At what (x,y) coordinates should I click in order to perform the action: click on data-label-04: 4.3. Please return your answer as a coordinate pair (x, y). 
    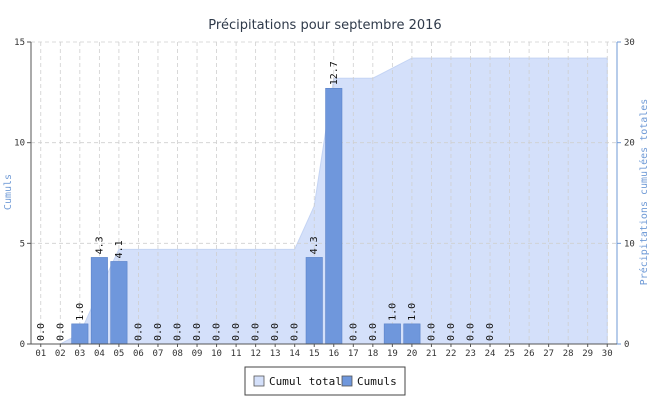
    Looking at the image, I should click on (99, 245).